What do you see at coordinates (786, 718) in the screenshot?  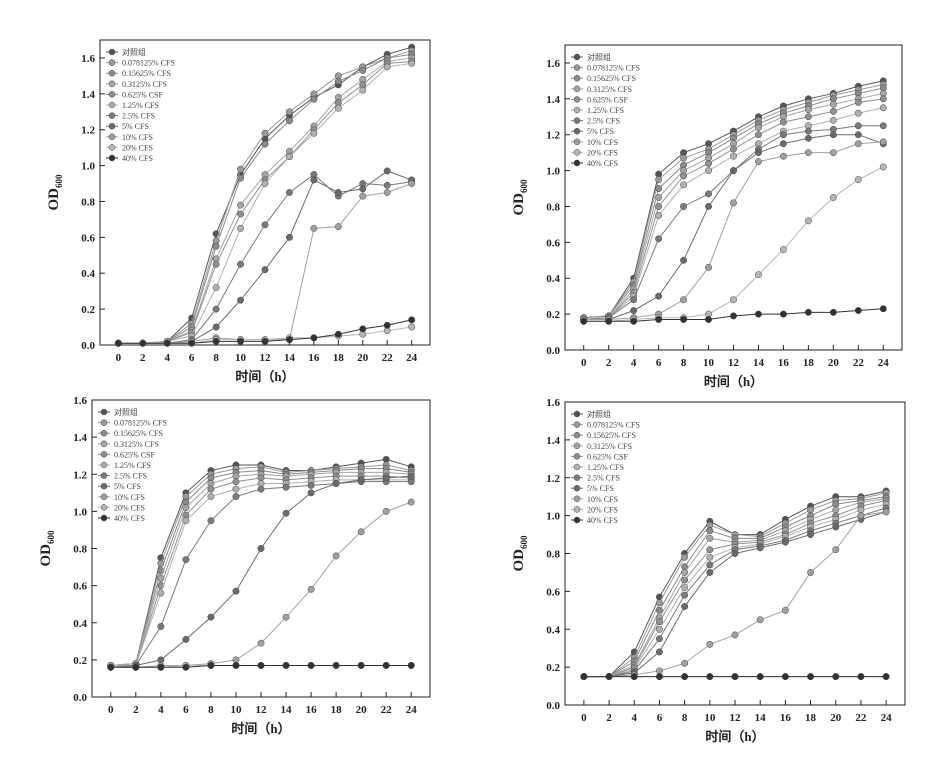 I see `x-tick-label: 16` at bounding box center [786, 718].